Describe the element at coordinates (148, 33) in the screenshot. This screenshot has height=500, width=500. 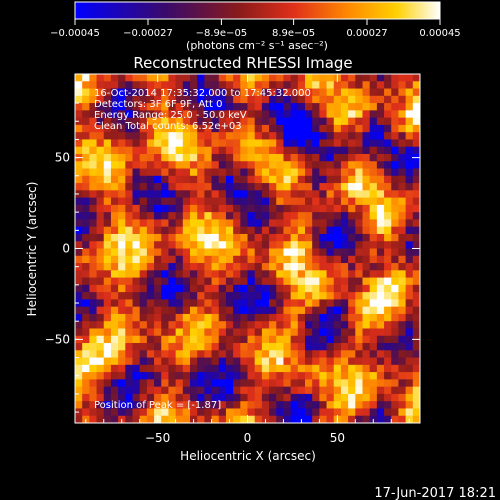
I see `colorbar-tick-label: −0.00027` at that location.